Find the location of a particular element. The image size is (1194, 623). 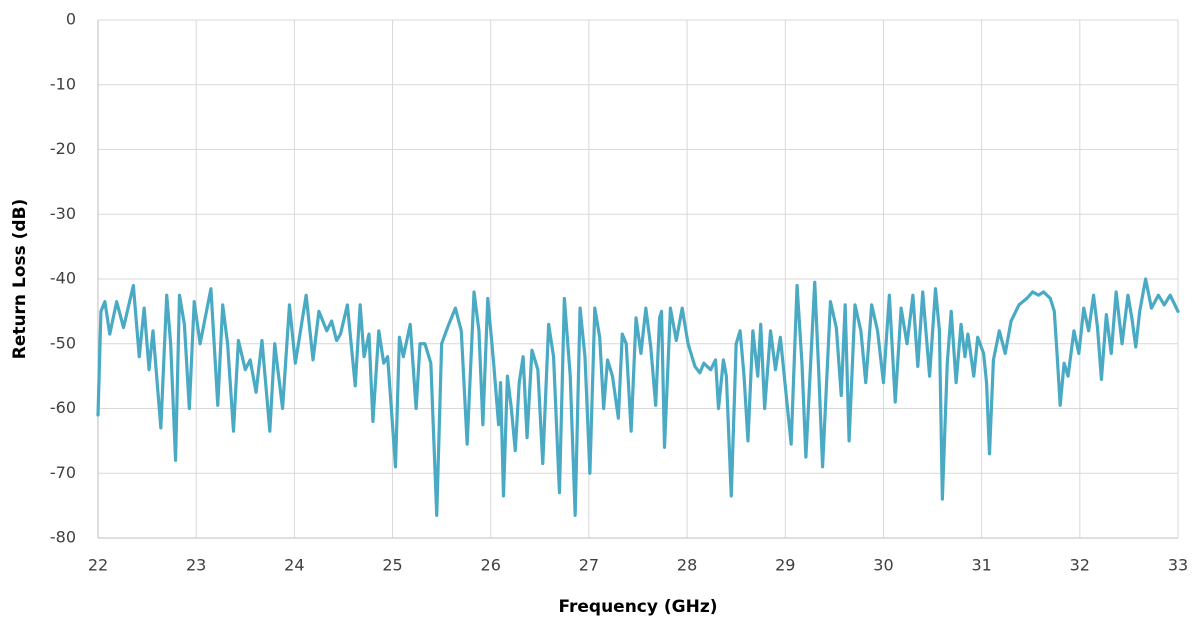

x-tick-label: 33 is located at coordinates (1178, 565).